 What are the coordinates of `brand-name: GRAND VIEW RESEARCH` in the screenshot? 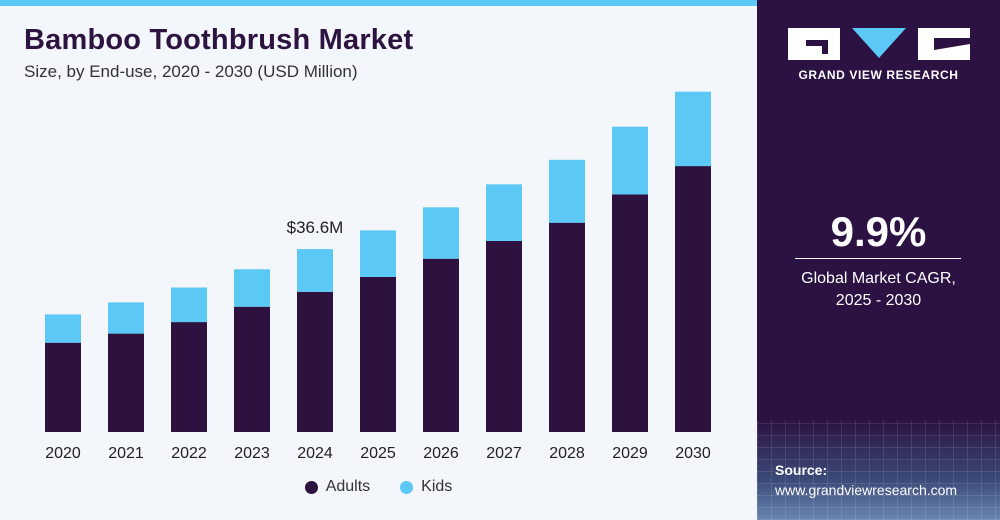 It's located at (878, 75).